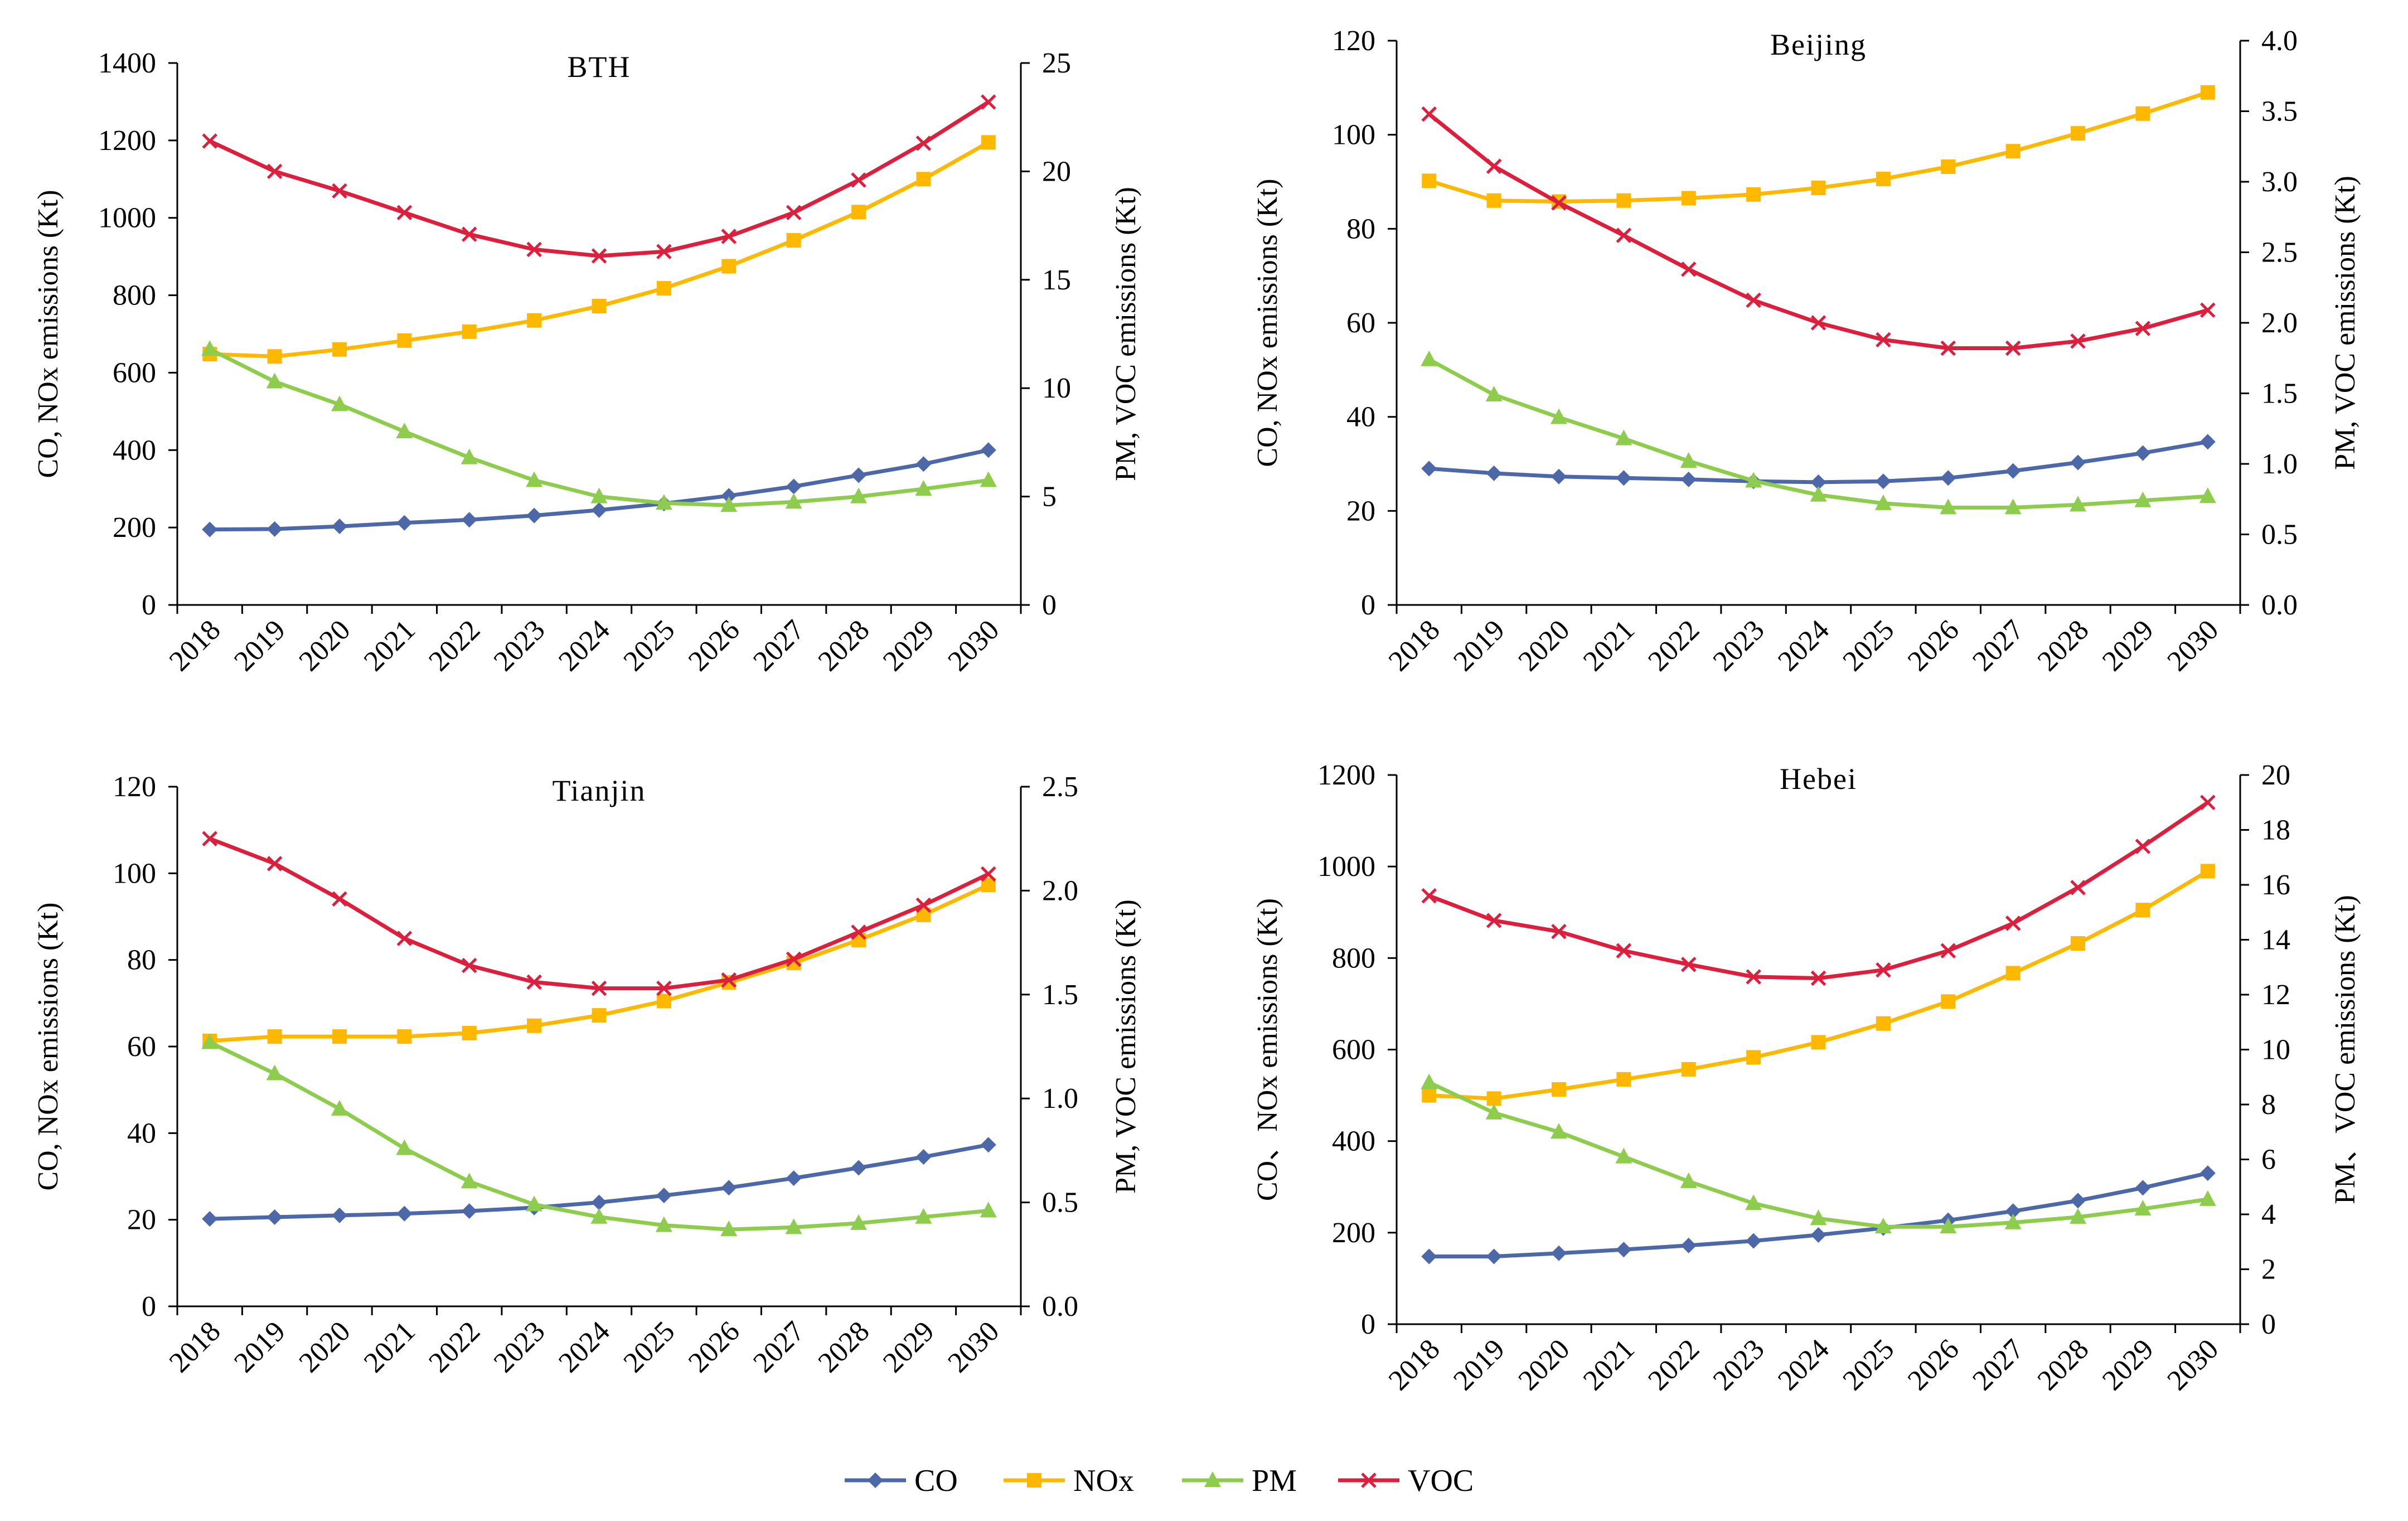 The width and height of the screenshot is (2408, 1521). What do you see at coordinates (599, 790) in the screenshot?
I see `panel-title: Tianjin` at bounding box center [599, 790].